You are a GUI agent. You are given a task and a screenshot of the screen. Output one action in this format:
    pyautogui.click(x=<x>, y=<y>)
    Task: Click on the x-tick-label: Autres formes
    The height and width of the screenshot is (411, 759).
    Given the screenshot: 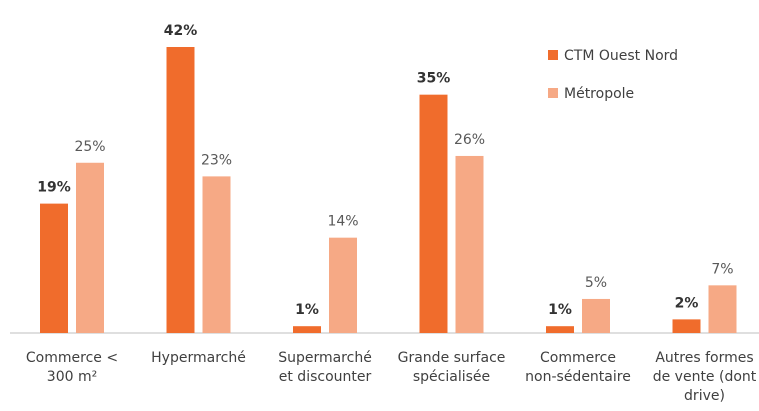 What is the action you would take?
    pyautogui.click(x=704, y=358)
    